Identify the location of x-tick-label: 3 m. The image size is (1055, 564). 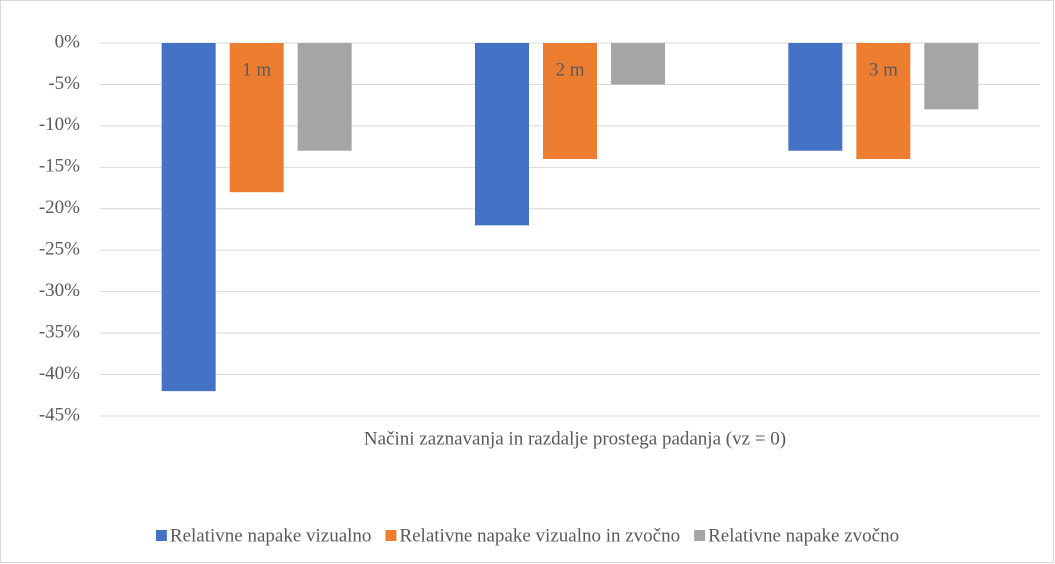
(883, 69).